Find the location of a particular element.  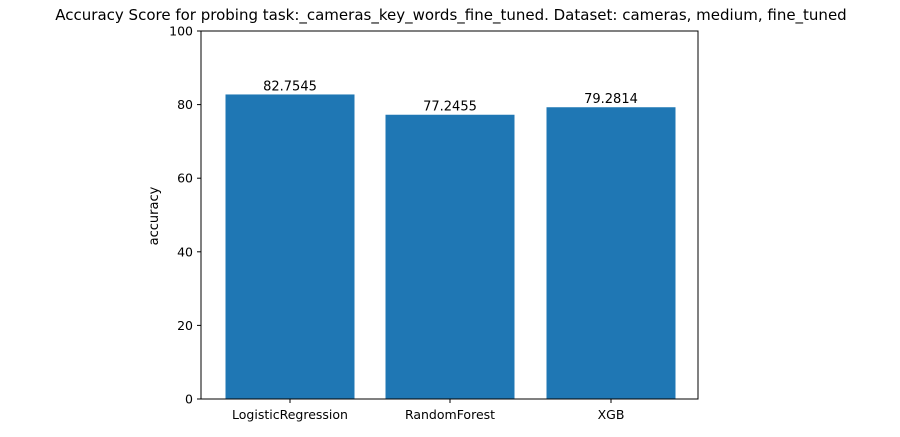

y-tick-label: 60 is located at coordinates (185, 178).